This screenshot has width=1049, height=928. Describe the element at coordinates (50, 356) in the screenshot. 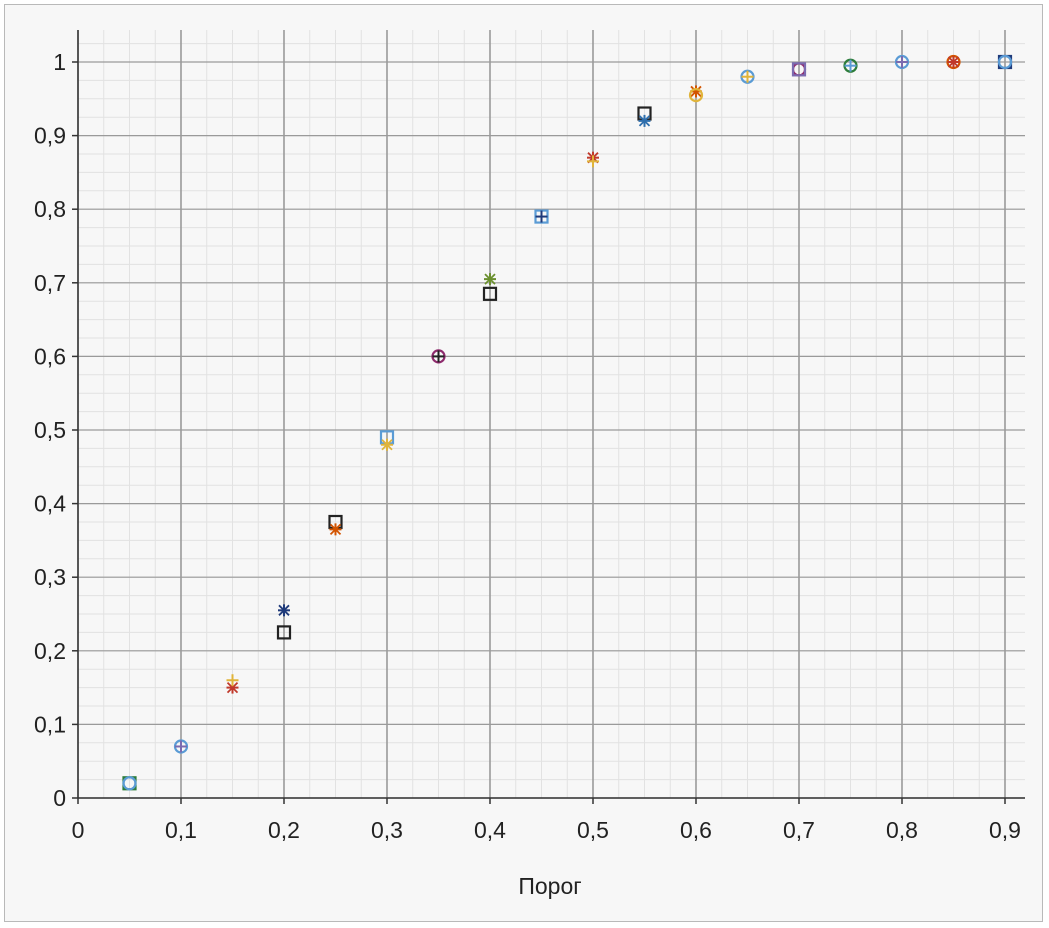

I see `y-tick-label: 0,6` at that location.